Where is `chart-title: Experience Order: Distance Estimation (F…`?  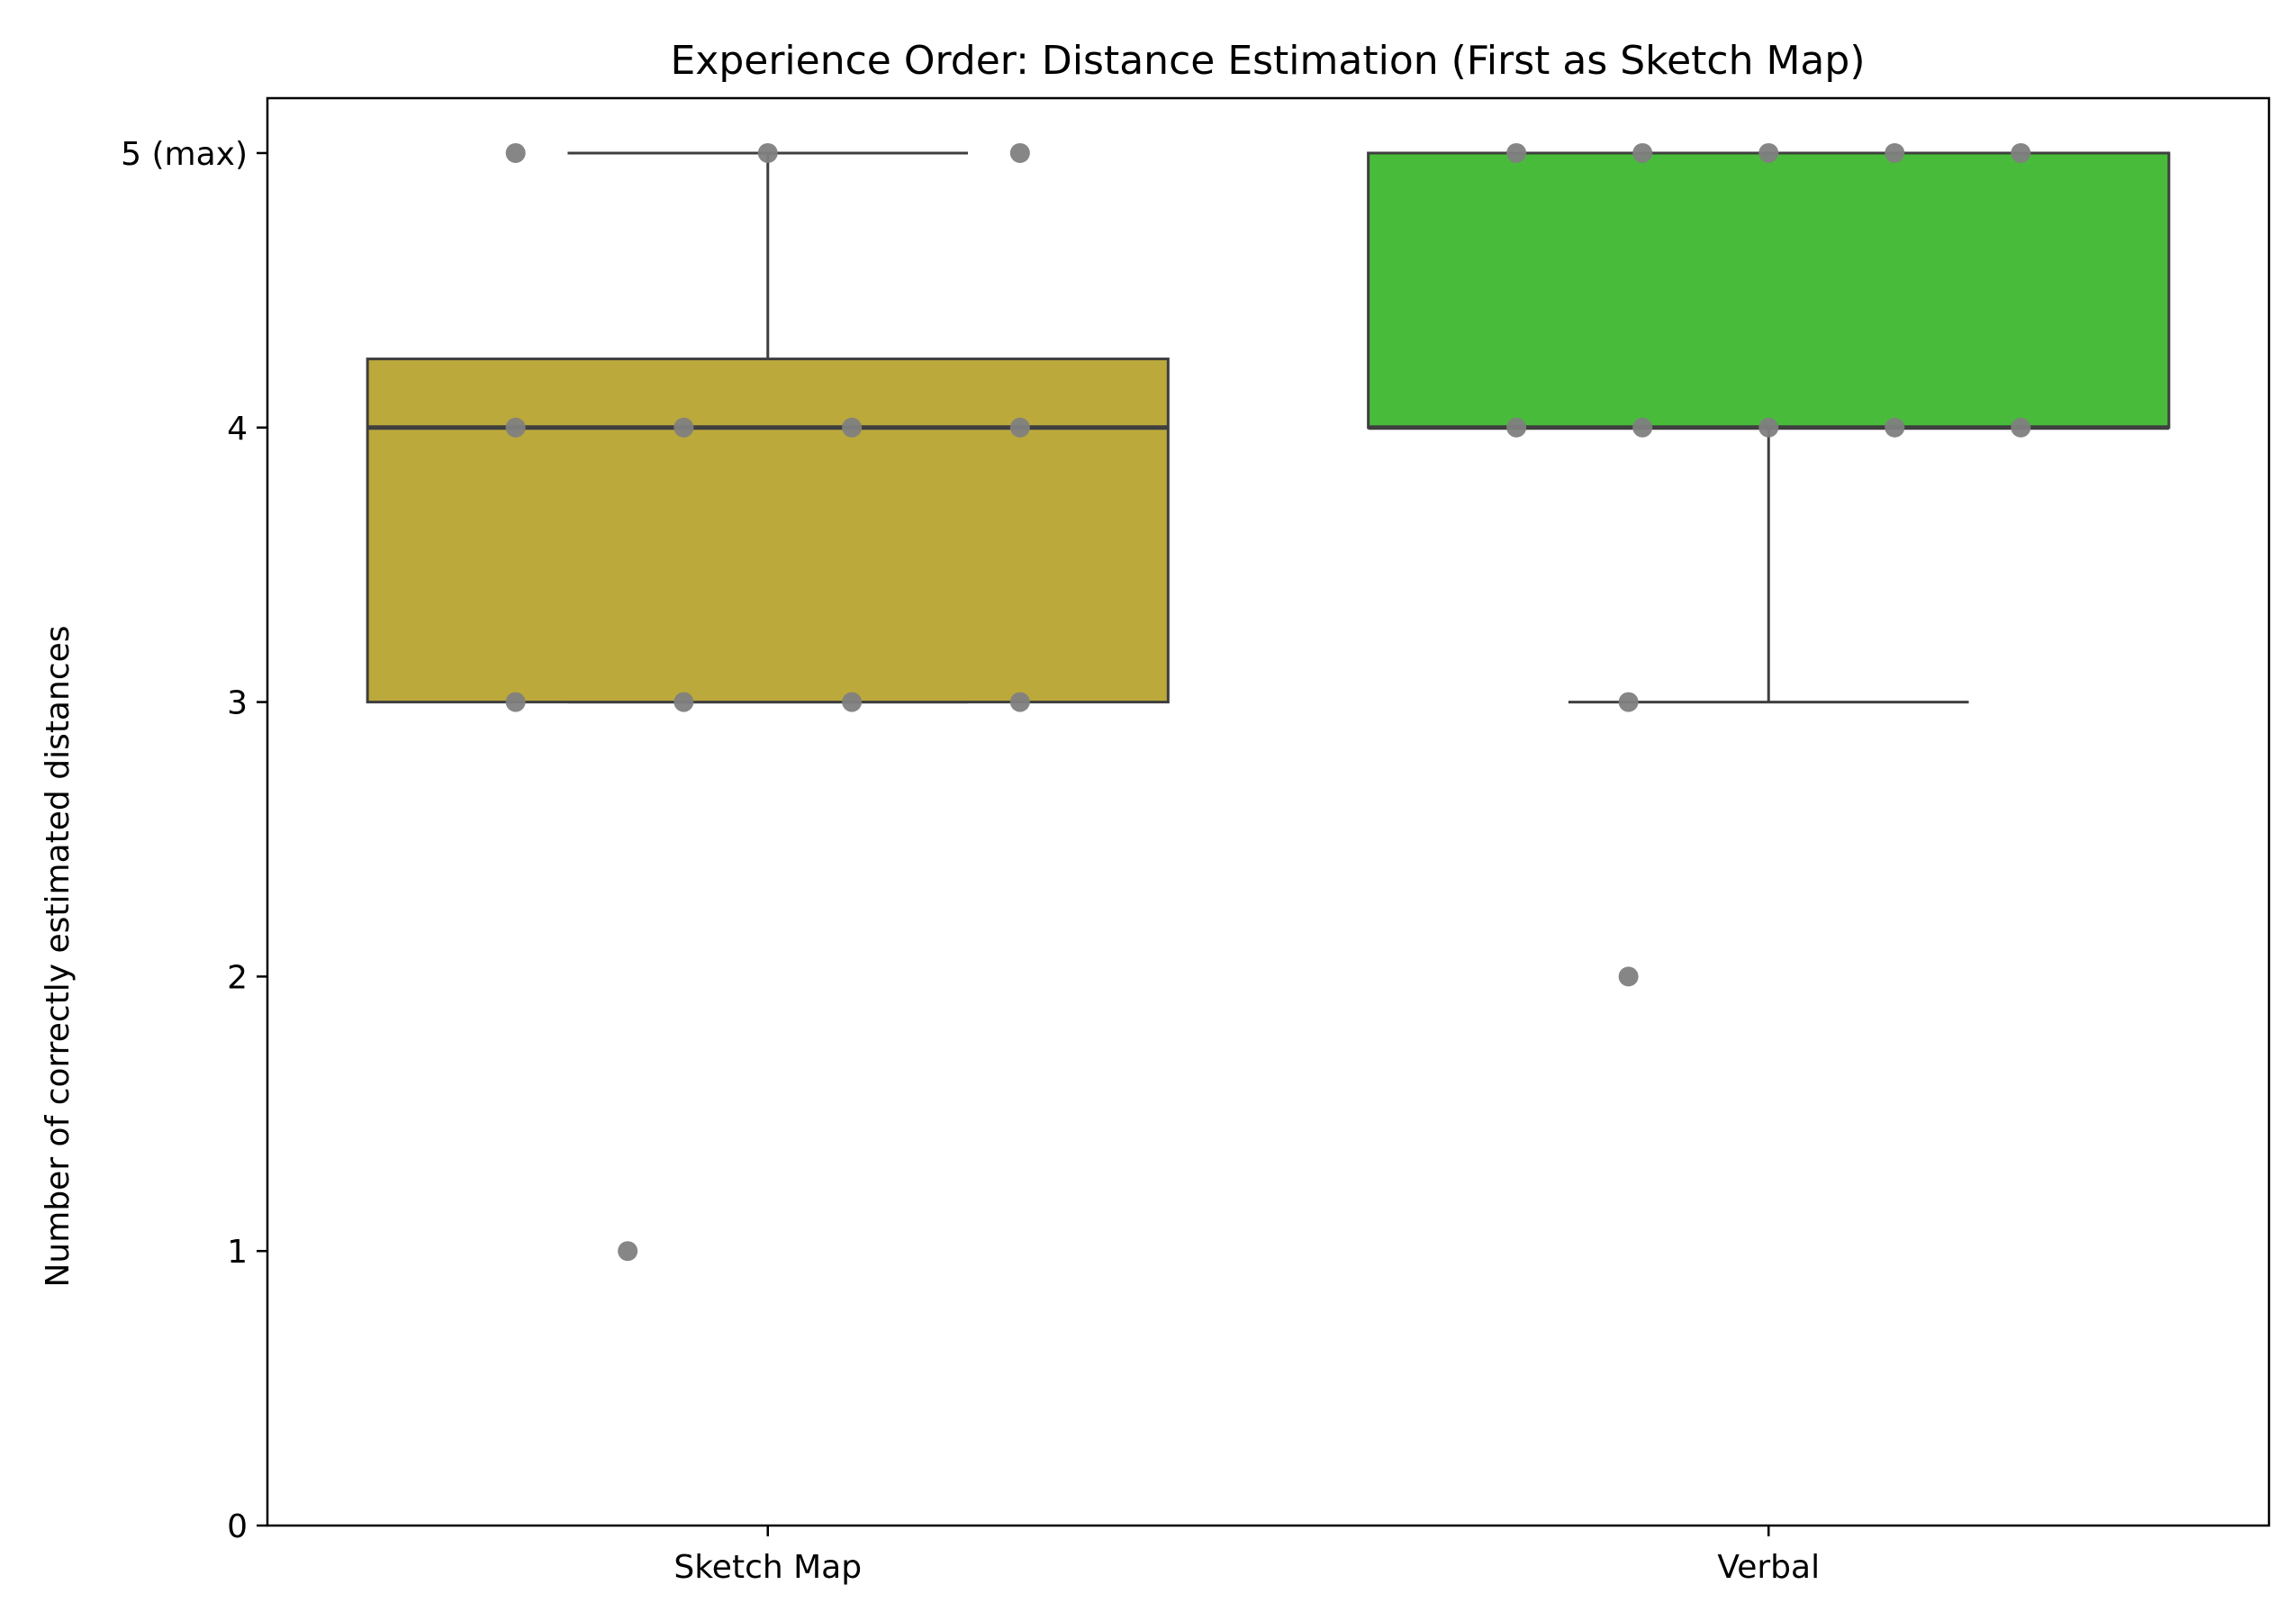 chart-title: Experience Order: Distance Estimation (F… is located at coordinates (1268, 61).